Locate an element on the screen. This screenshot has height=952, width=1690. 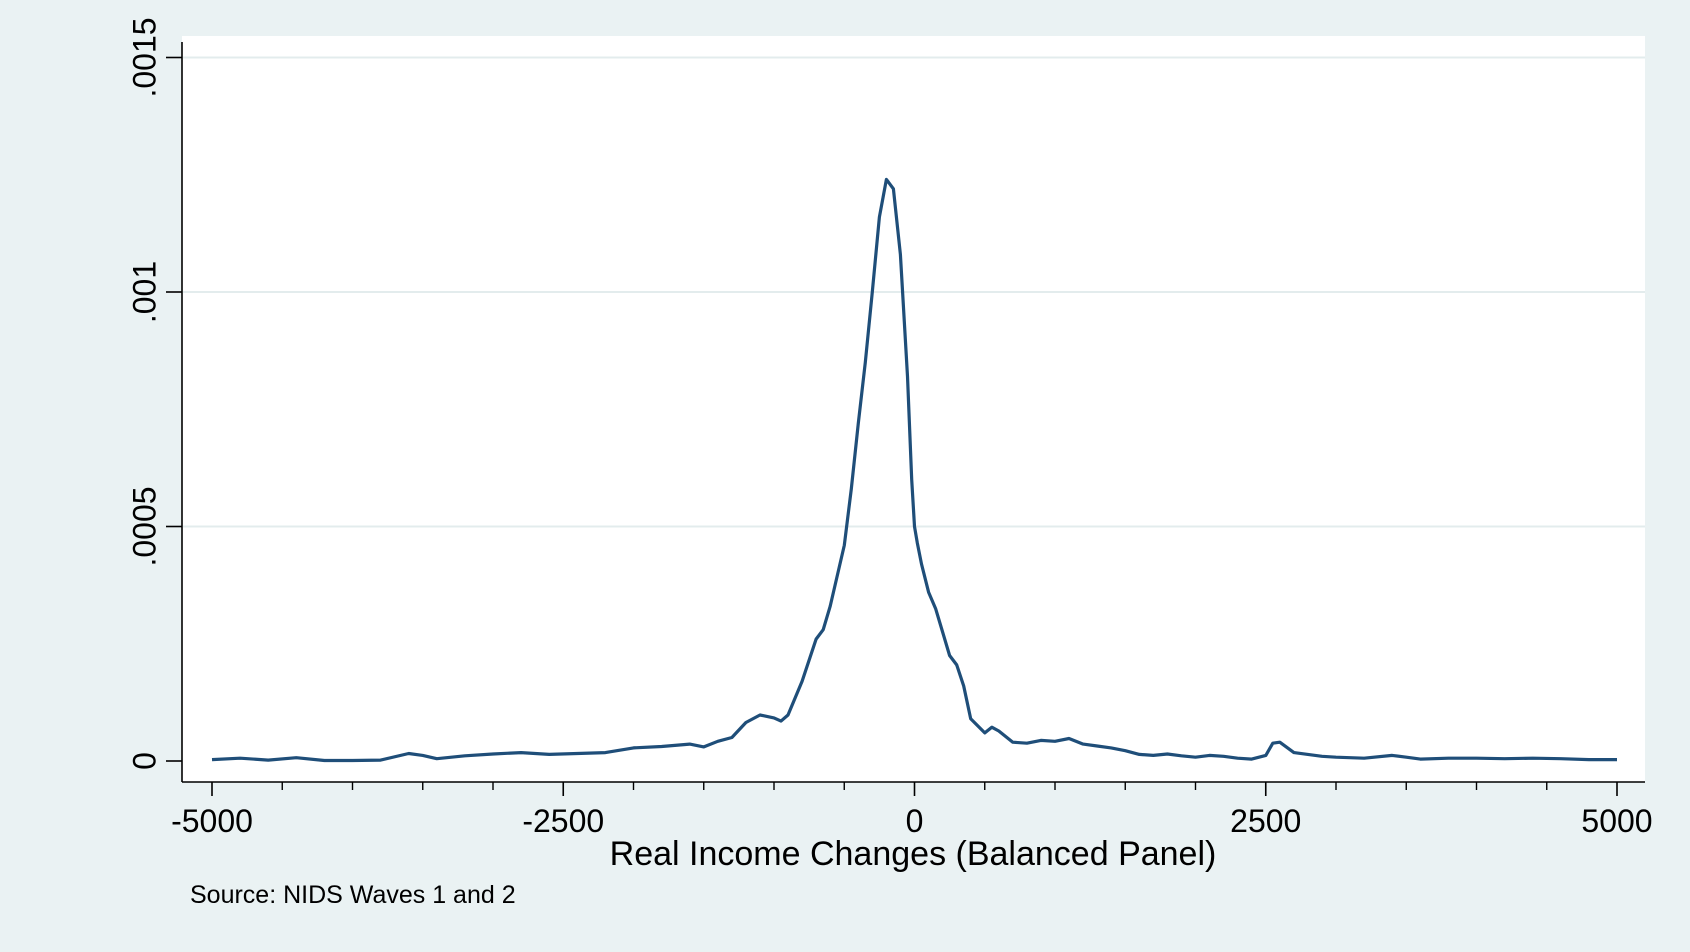
x-axis-label: Real Income Changes (Balanced Panel) is located at coordinates (913, 854).